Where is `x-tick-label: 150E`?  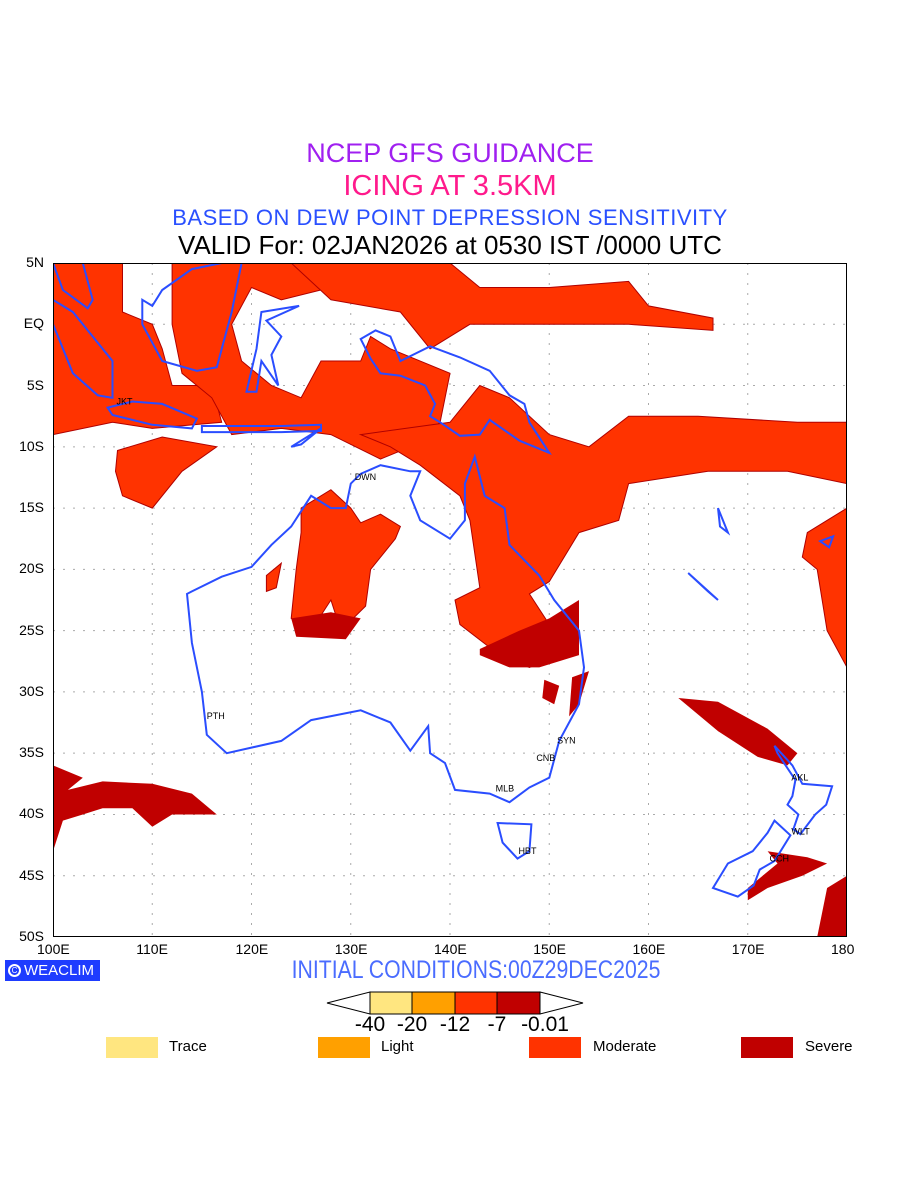 x-tick-label: 150E is located at coordinates (549, 949).